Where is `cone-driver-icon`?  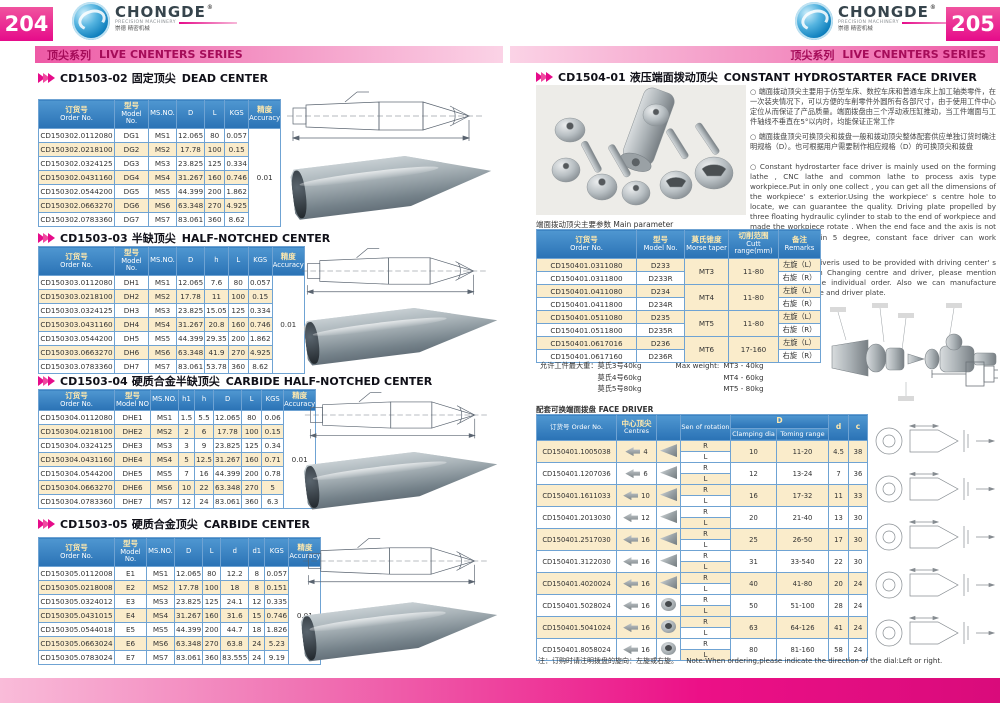
cone-driver-icon is located at coordinates (668, 517).